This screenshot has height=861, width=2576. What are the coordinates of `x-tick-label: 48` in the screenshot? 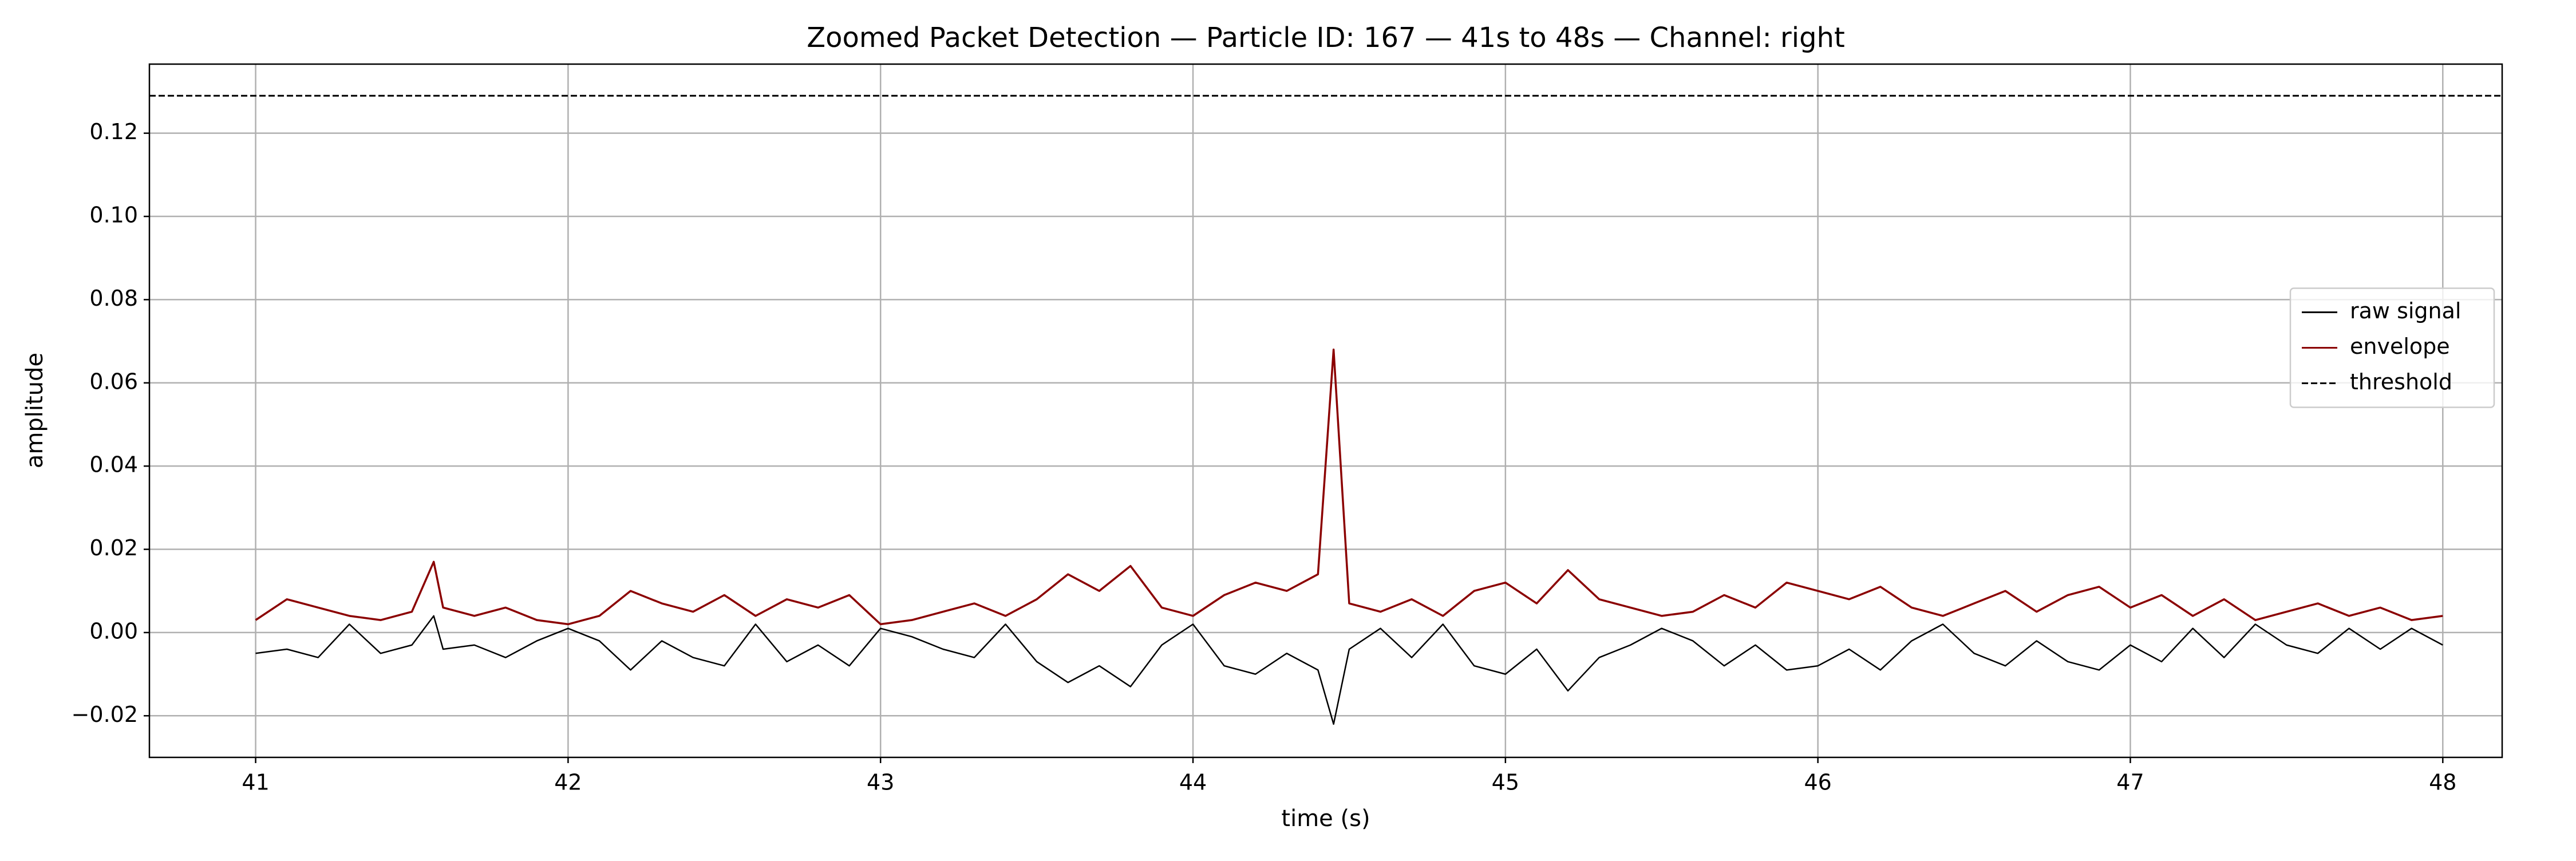 It's located at (2442, 782).